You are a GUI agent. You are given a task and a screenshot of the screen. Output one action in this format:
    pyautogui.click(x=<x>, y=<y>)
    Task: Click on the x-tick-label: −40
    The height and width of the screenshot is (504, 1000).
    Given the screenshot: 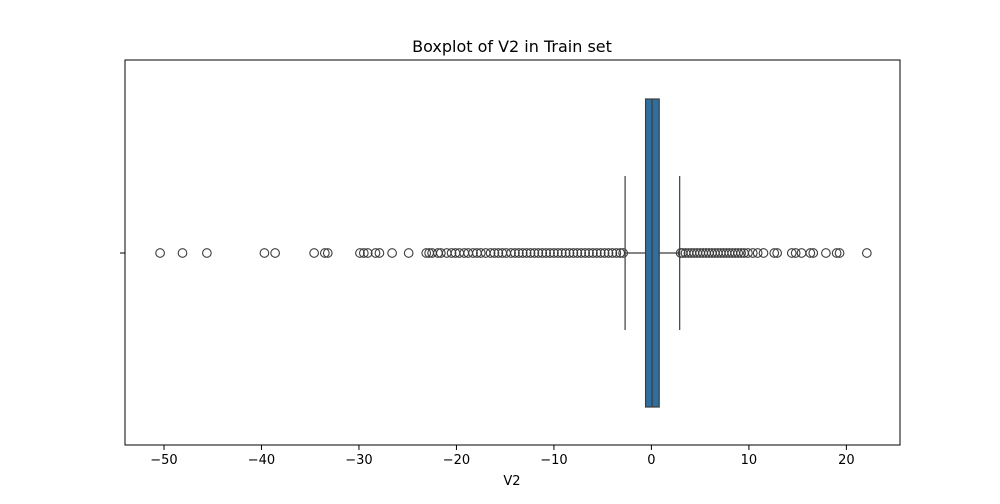 What is the action you would take?
    pyautogui.click(x=261, y=460)
    